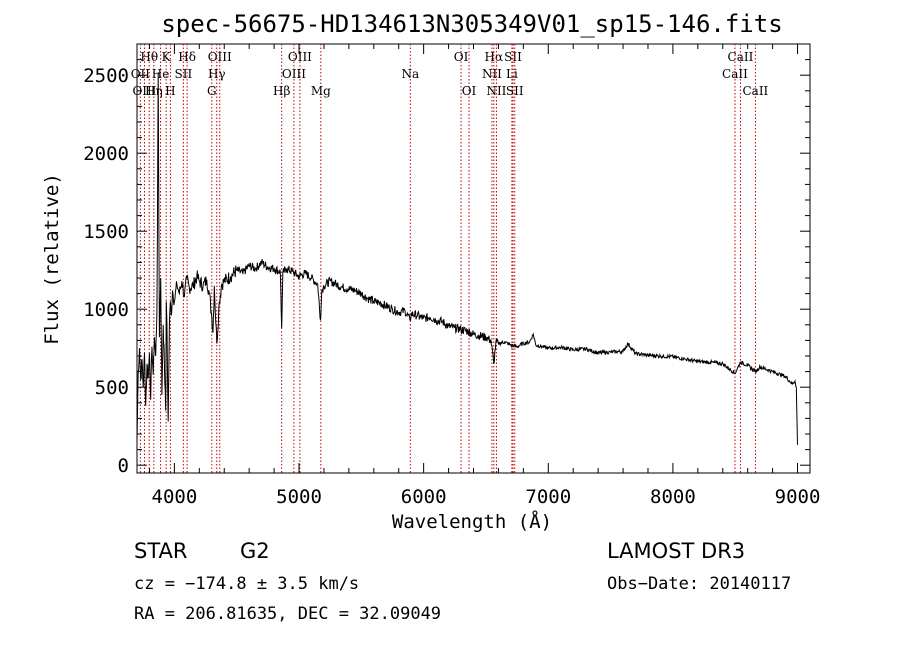 This screenshot has height=649, width=900. What do you see at coordinates (144, 91) in the screenshot?
I see `line-label-2: OIII` at bounding box center [144, 91].